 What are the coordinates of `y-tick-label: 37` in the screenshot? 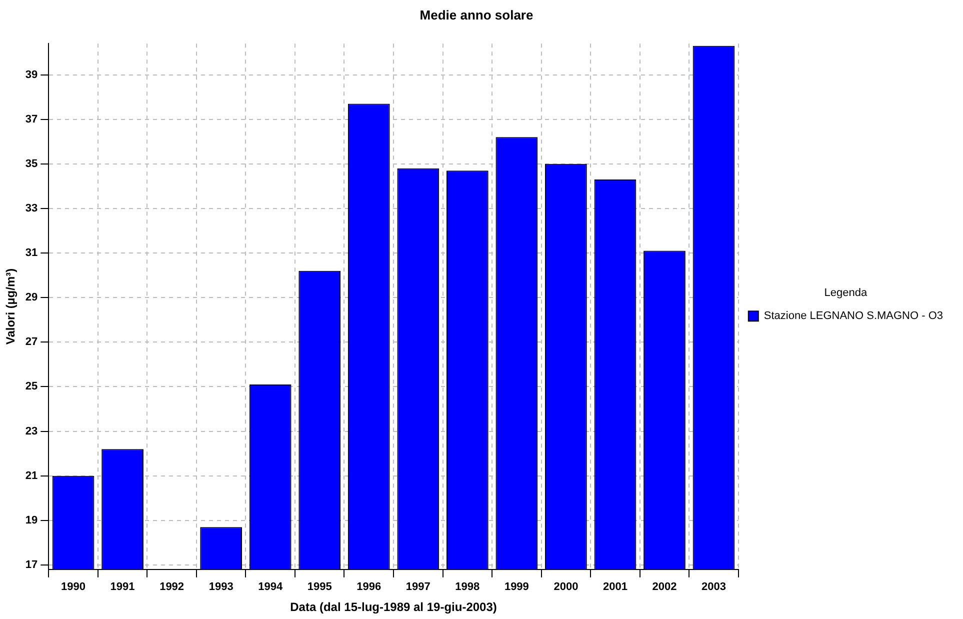 It's located at (31, 119).